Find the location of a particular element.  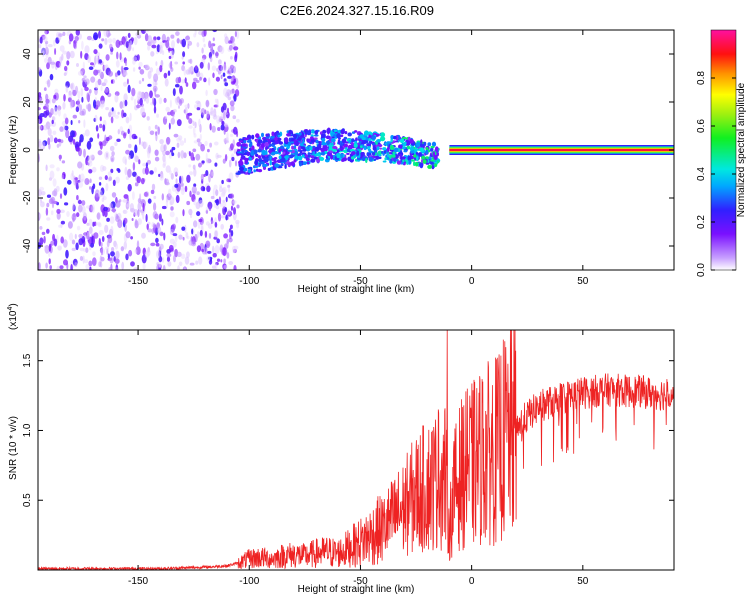

heatmap-x-axis-label: Height of straight line (km) is located at coordinates (356, 289).